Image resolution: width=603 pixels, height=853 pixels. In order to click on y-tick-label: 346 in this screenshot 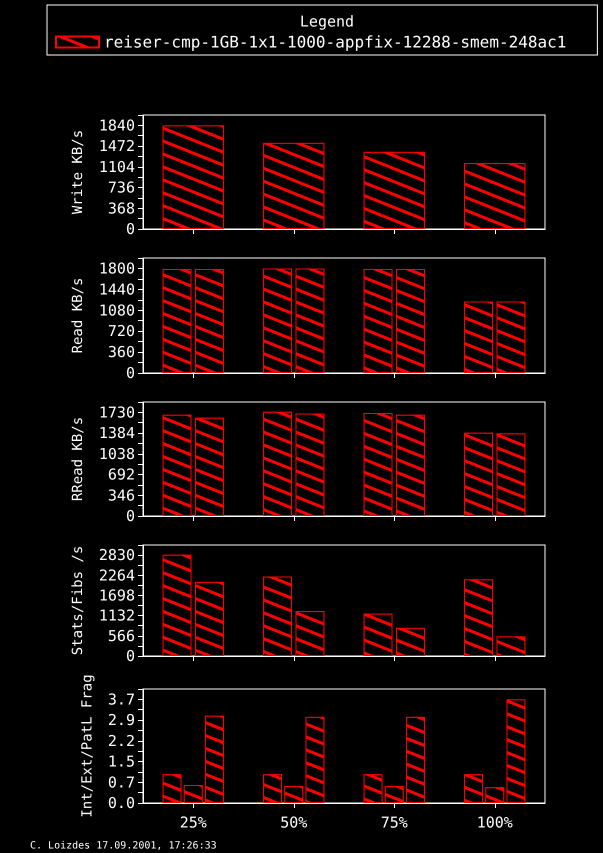, I will do `click(121, 495)`.